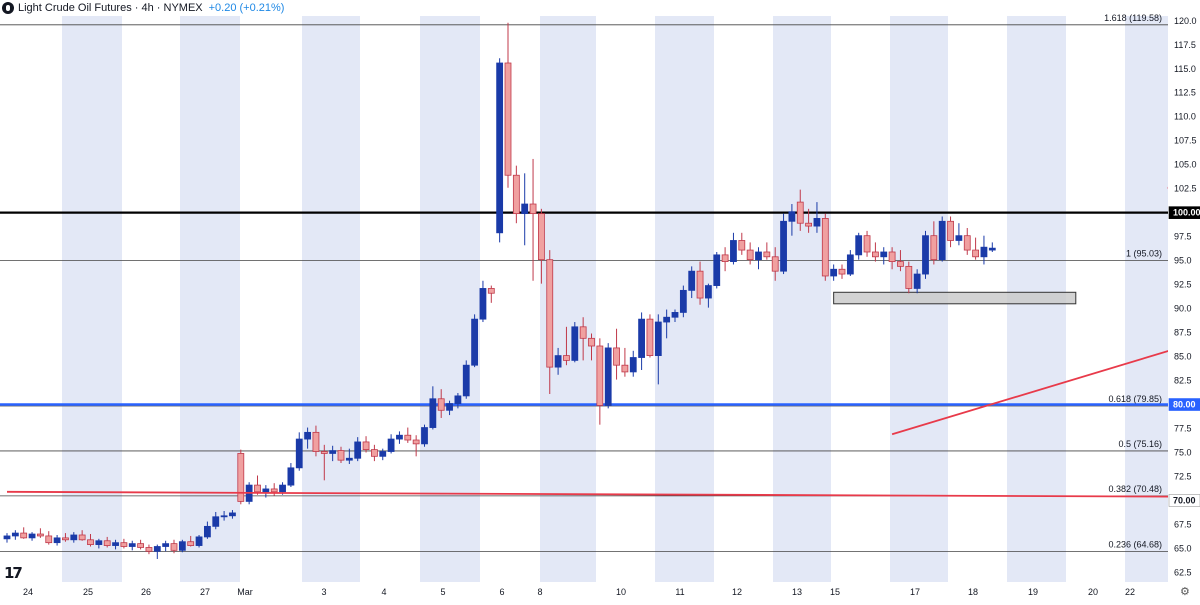  I want to click on price-tick-label: 62.5, so click(1183, 572).